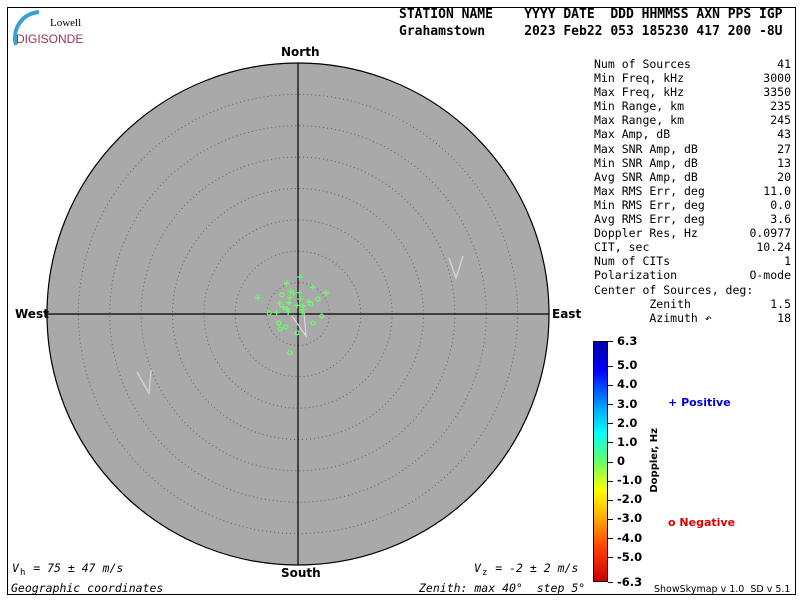  I want to click on colorbar-tick-label: 0, so click(621, 461).